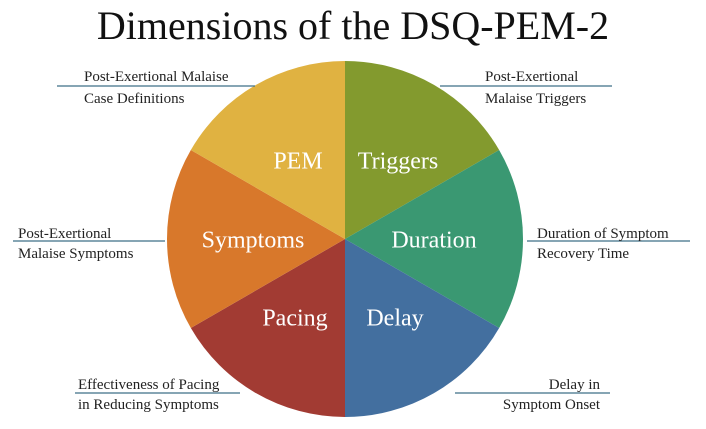  I want to click on annotation-pem-line-1: Post-Exertional Malaise, so click(156, 77).